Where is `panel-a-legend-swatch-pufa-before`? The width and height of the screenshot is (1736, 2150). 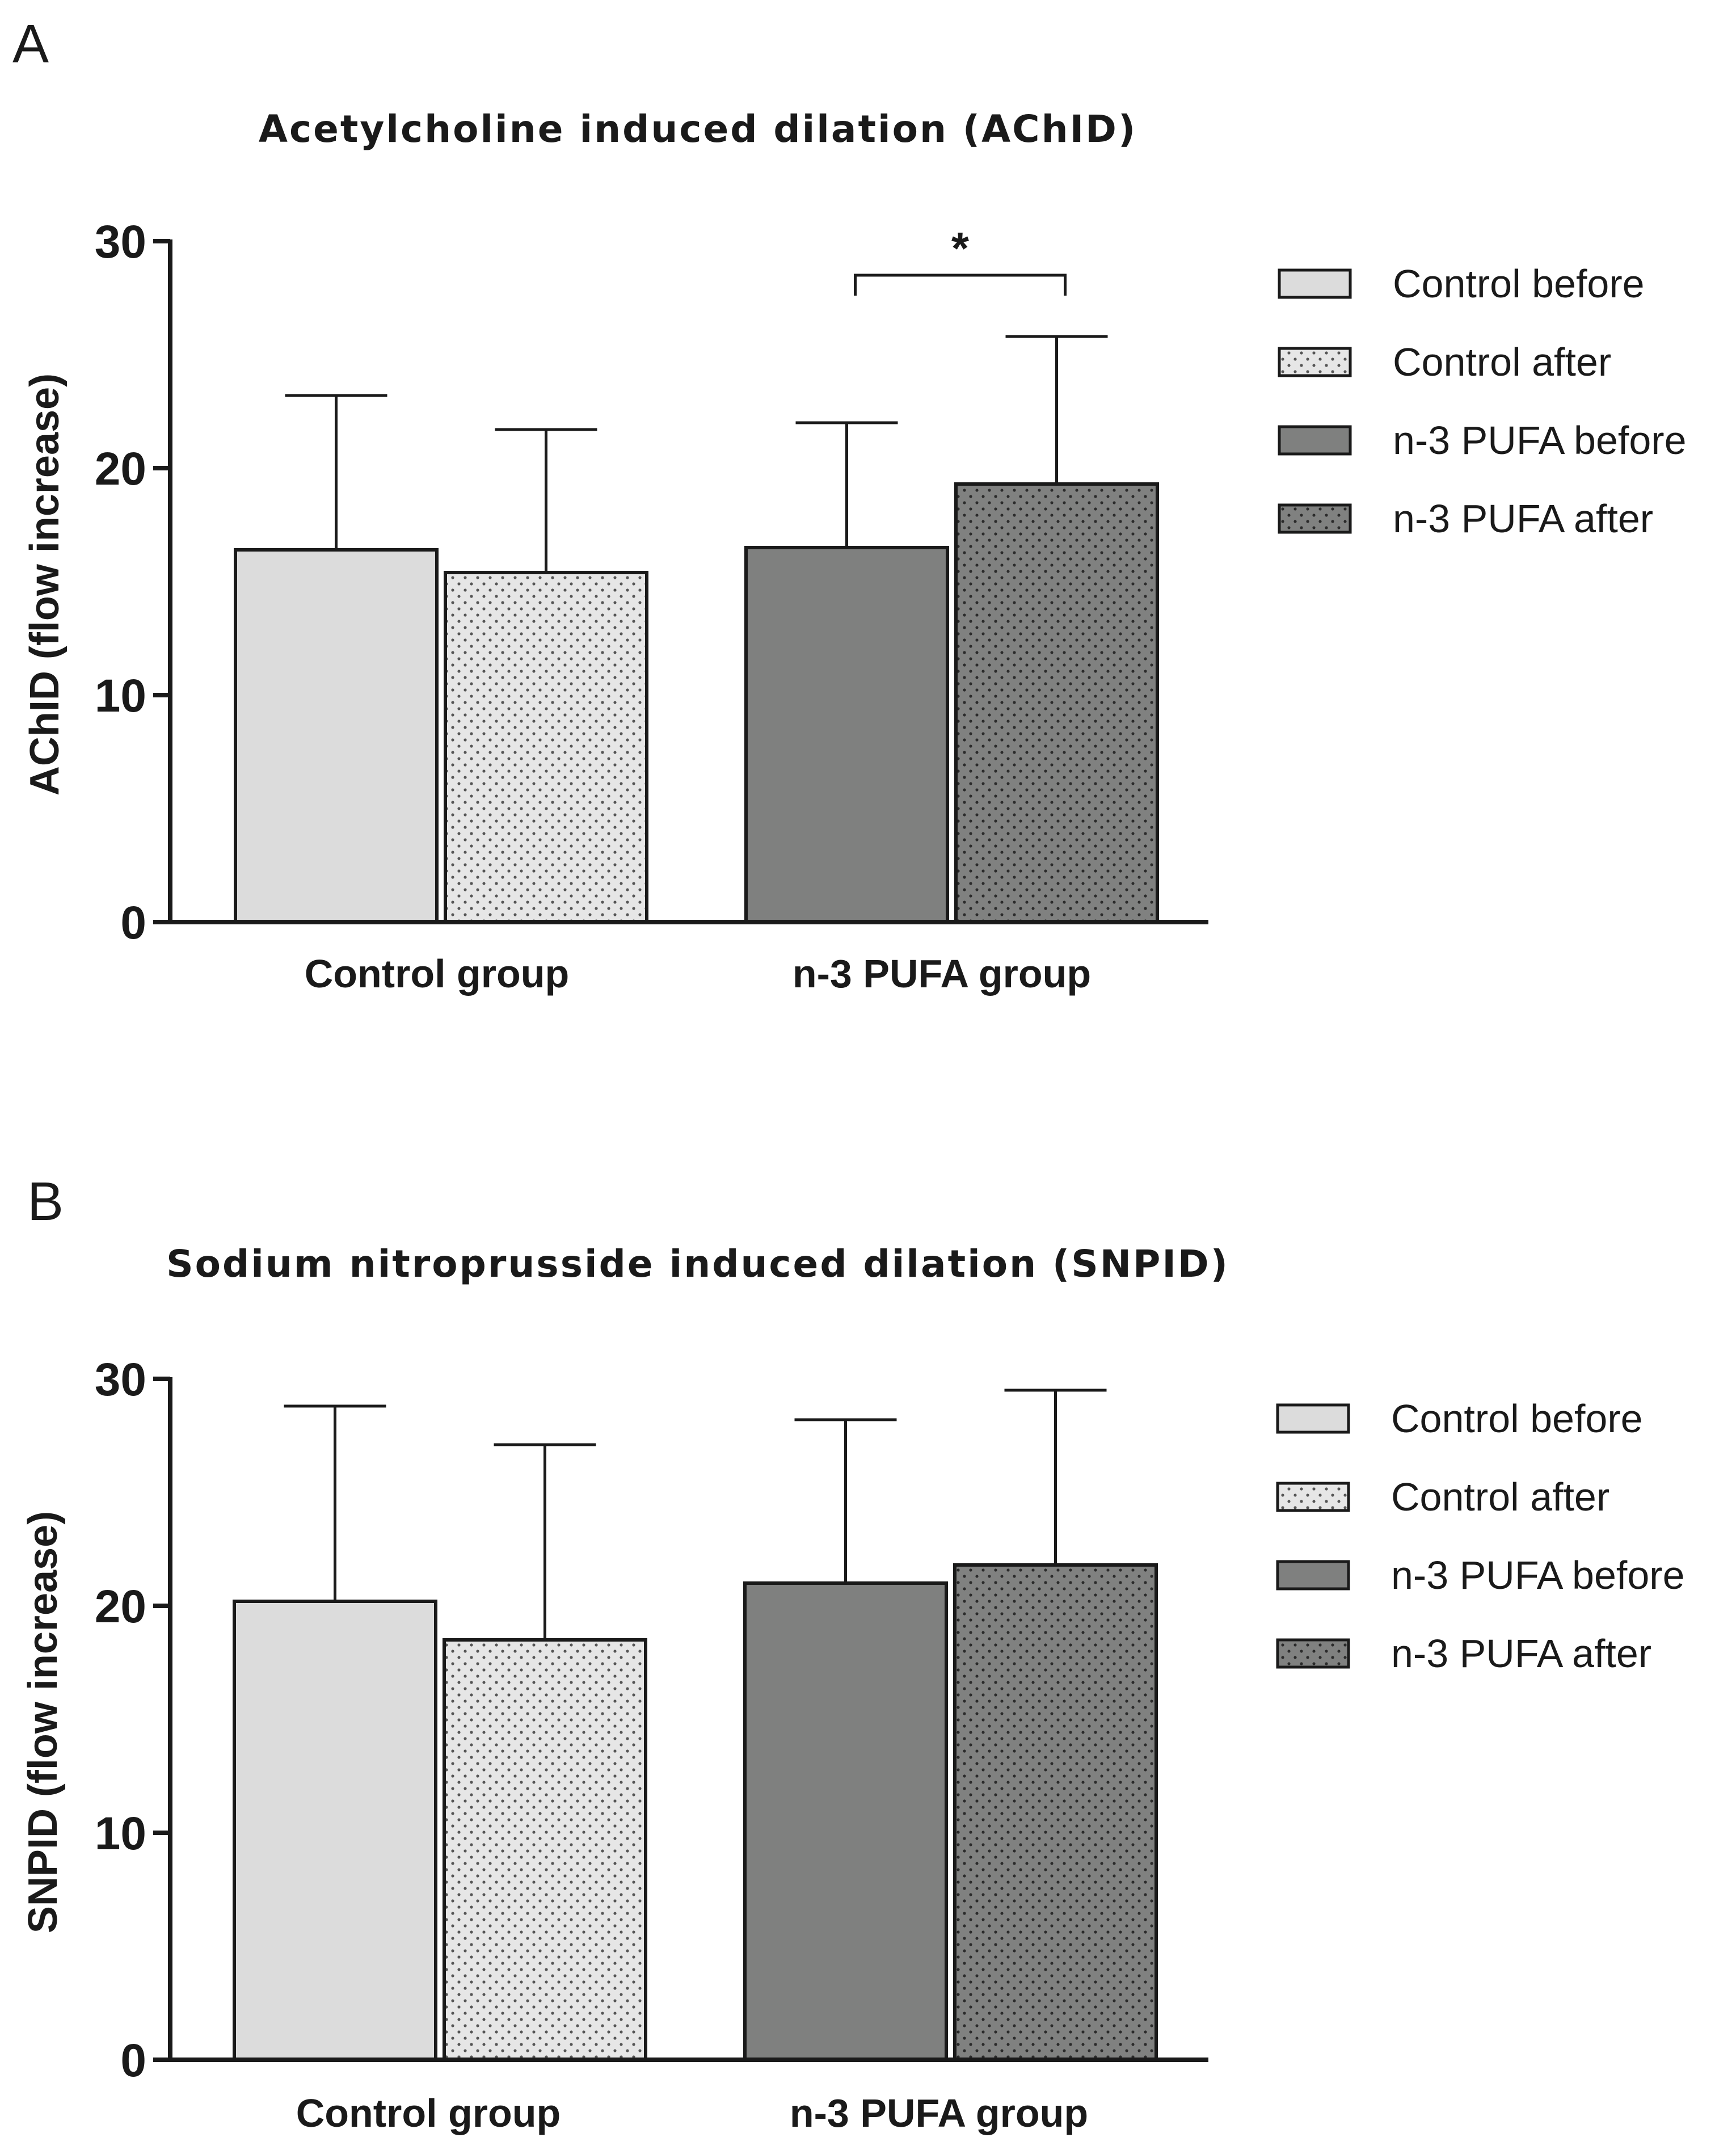 panel-a-legend-swatch-pufa-before is located at coordinates (1315, 440).